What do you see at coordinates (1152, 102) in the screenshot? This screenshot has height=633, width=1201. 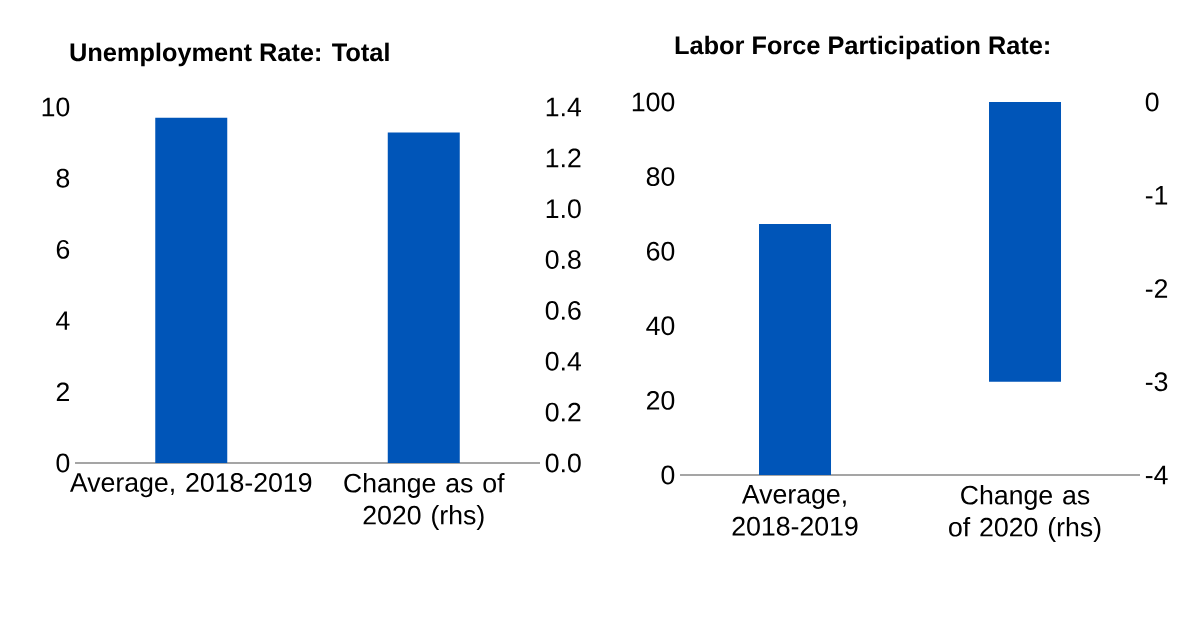 I see `y2-tick-label: 0` at bounding box center [1152, 102].